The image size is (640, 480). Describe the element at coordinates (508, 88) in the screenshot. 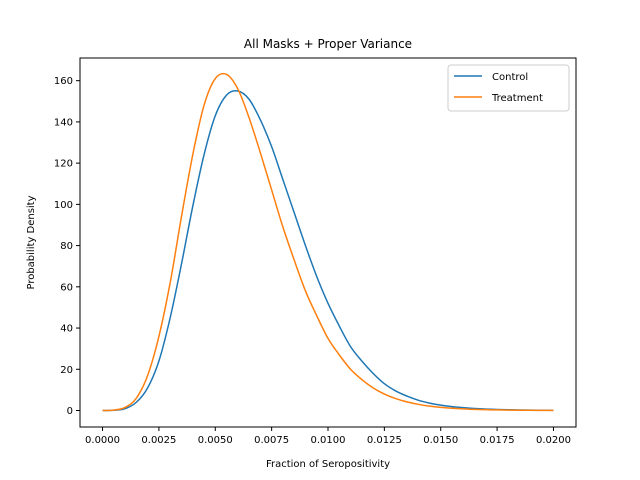

I see `legend: Control Treatment` at that location.